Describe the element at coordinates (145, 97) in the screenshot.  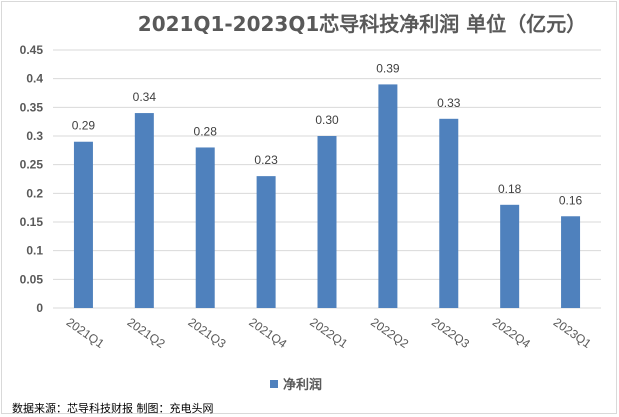
I see `data-label: 0.34` at that location.